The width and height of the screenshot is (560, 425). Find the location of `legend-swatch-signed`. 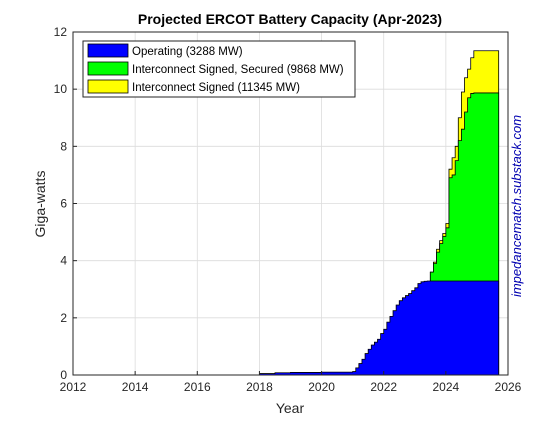

legend-swatch-signed is located at coordinates (108, 86).